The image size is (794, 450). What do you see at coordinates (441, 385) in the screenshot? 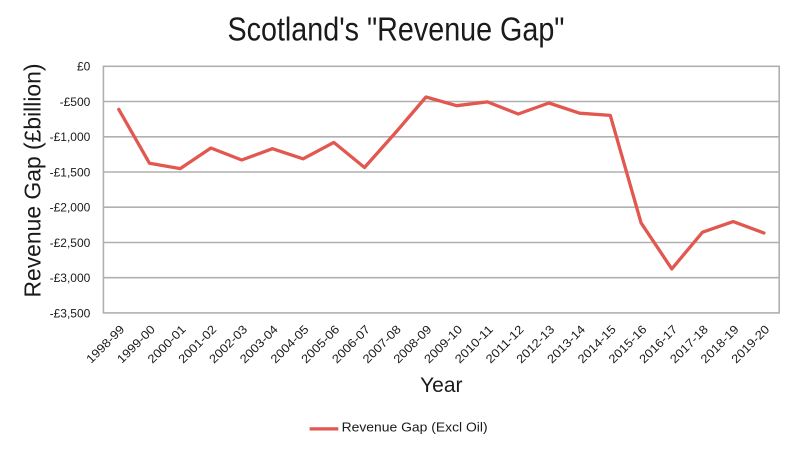
I see `svg-text: Year` at bounding box center [441, 385].